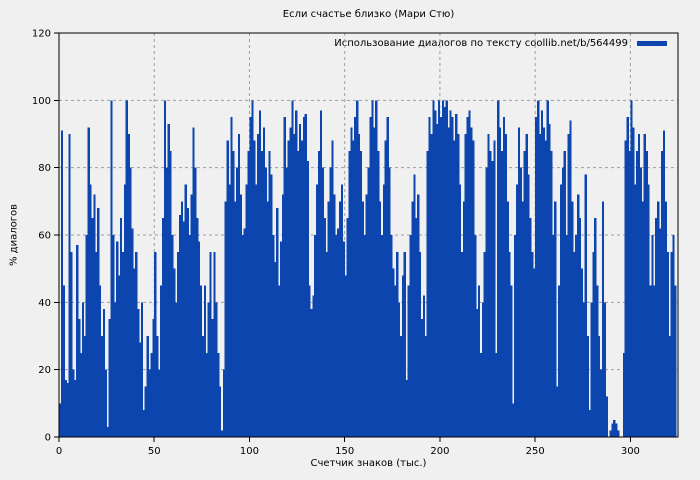 The height and width of the screenshot is (480, 700). What do you see at coordinates (535, 451) in the screenshot?
I see `x-tick-label: 250` at bounding box center [535, 451].